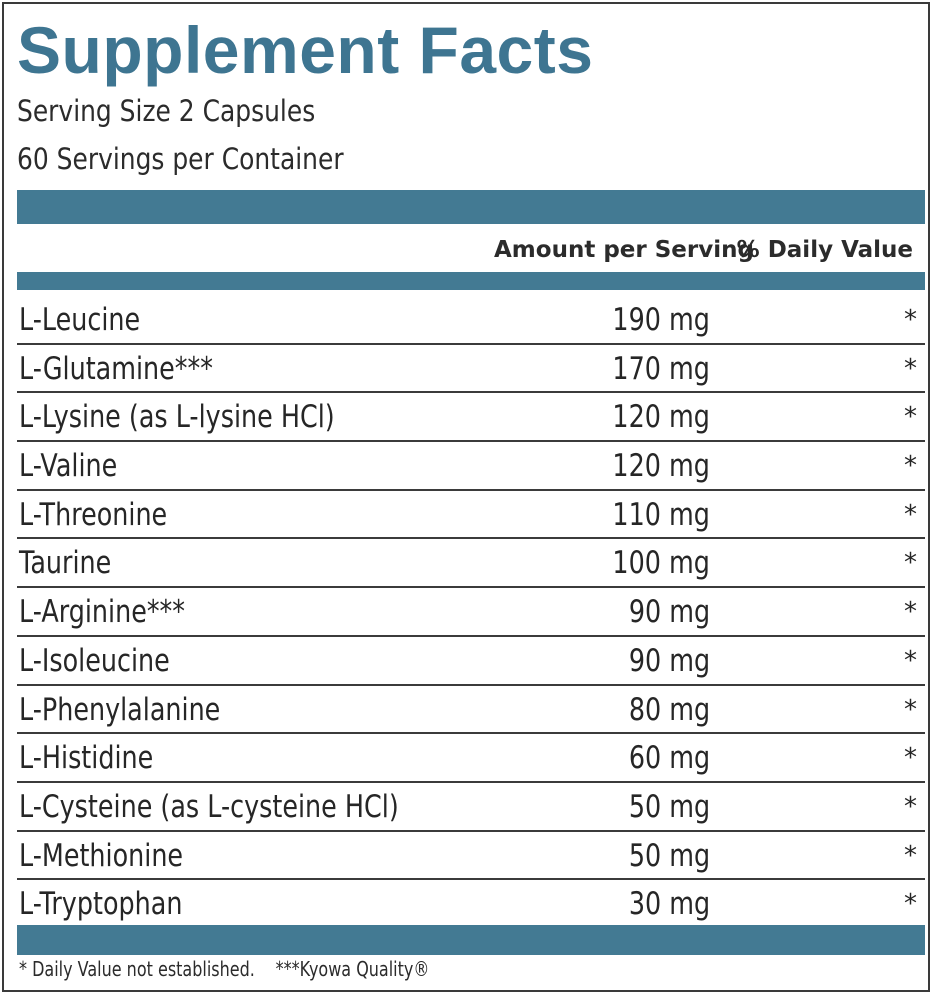 This screenshot has width=938, height=1000. I want to click on ingredient-row: L-Phenylalanine 80 mg *, so click(471, 710).